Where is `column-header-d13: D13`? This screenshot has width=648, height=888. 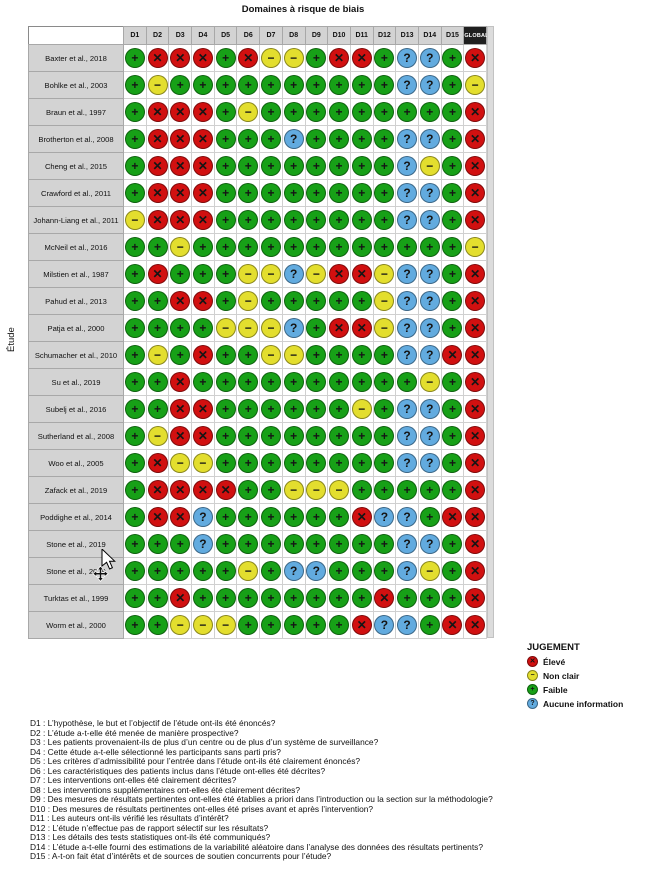
column-header-d13: D13 is located at coordinates (407, 35).